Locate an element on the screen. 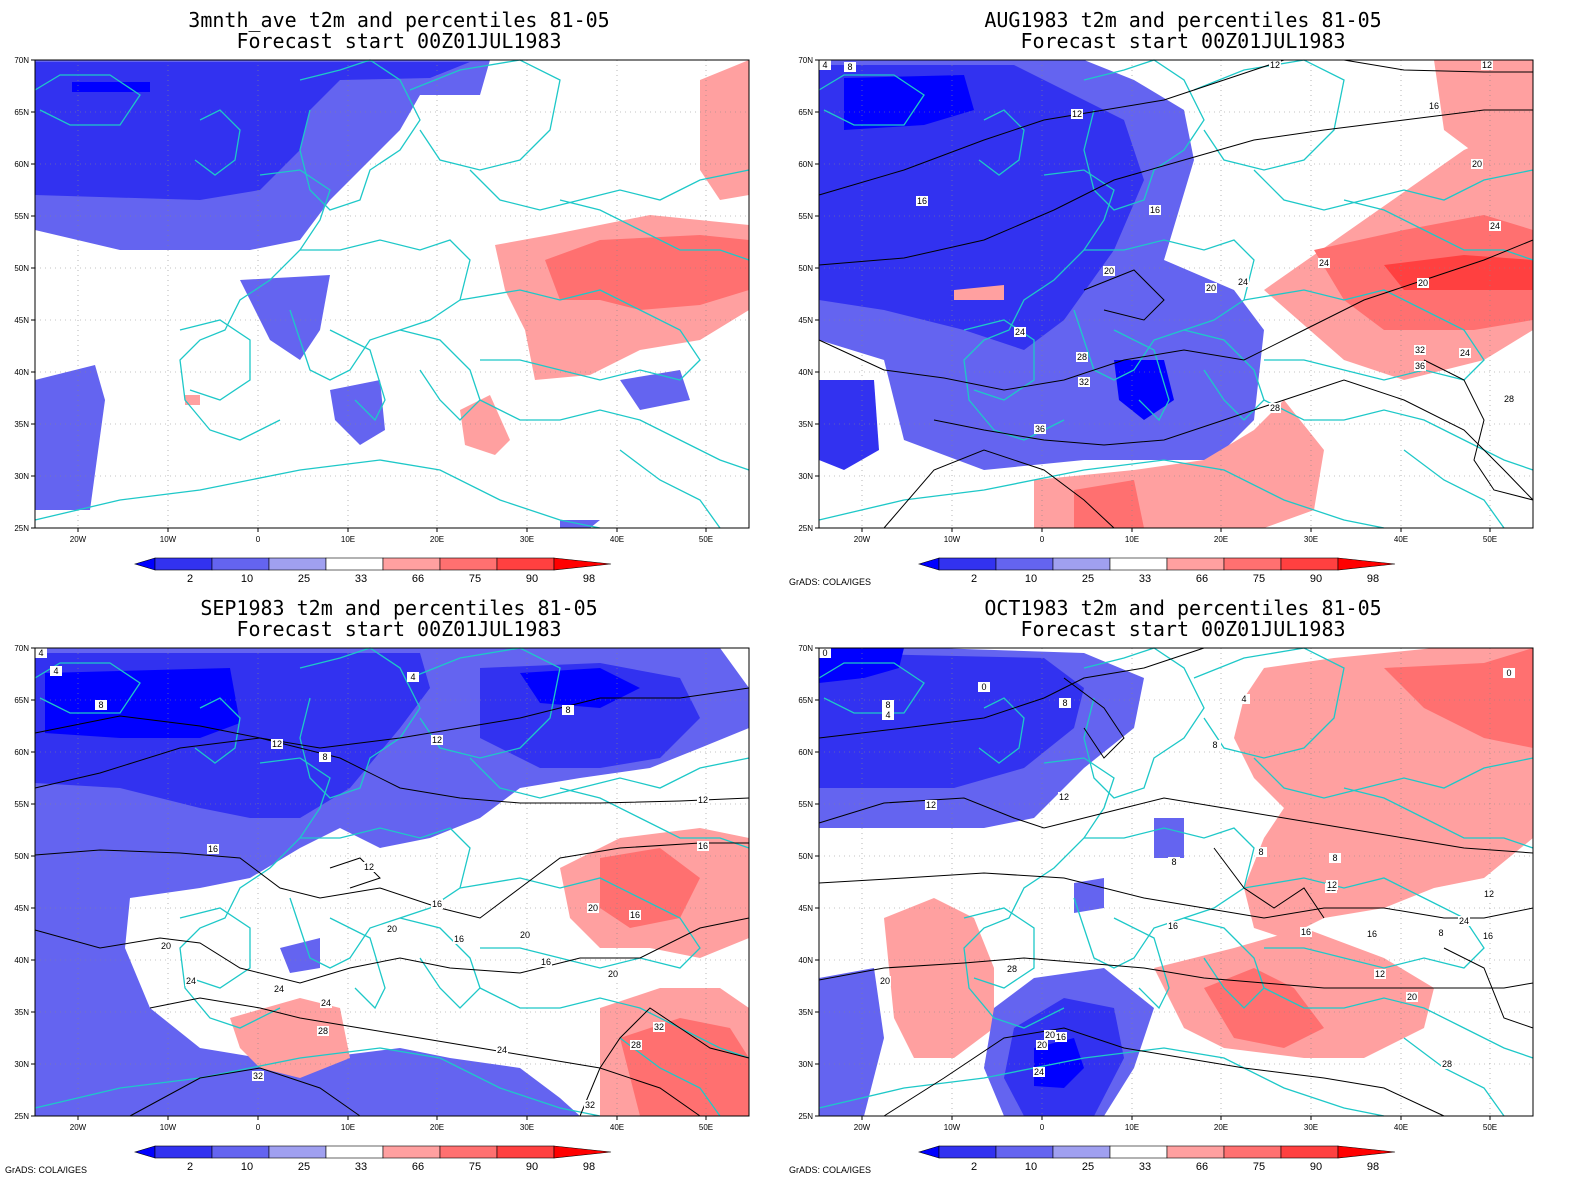 Image resolution: width=1596 pixels, height=1196 pixels. legend-label: 98 is located at coordinates (1373, 1167).